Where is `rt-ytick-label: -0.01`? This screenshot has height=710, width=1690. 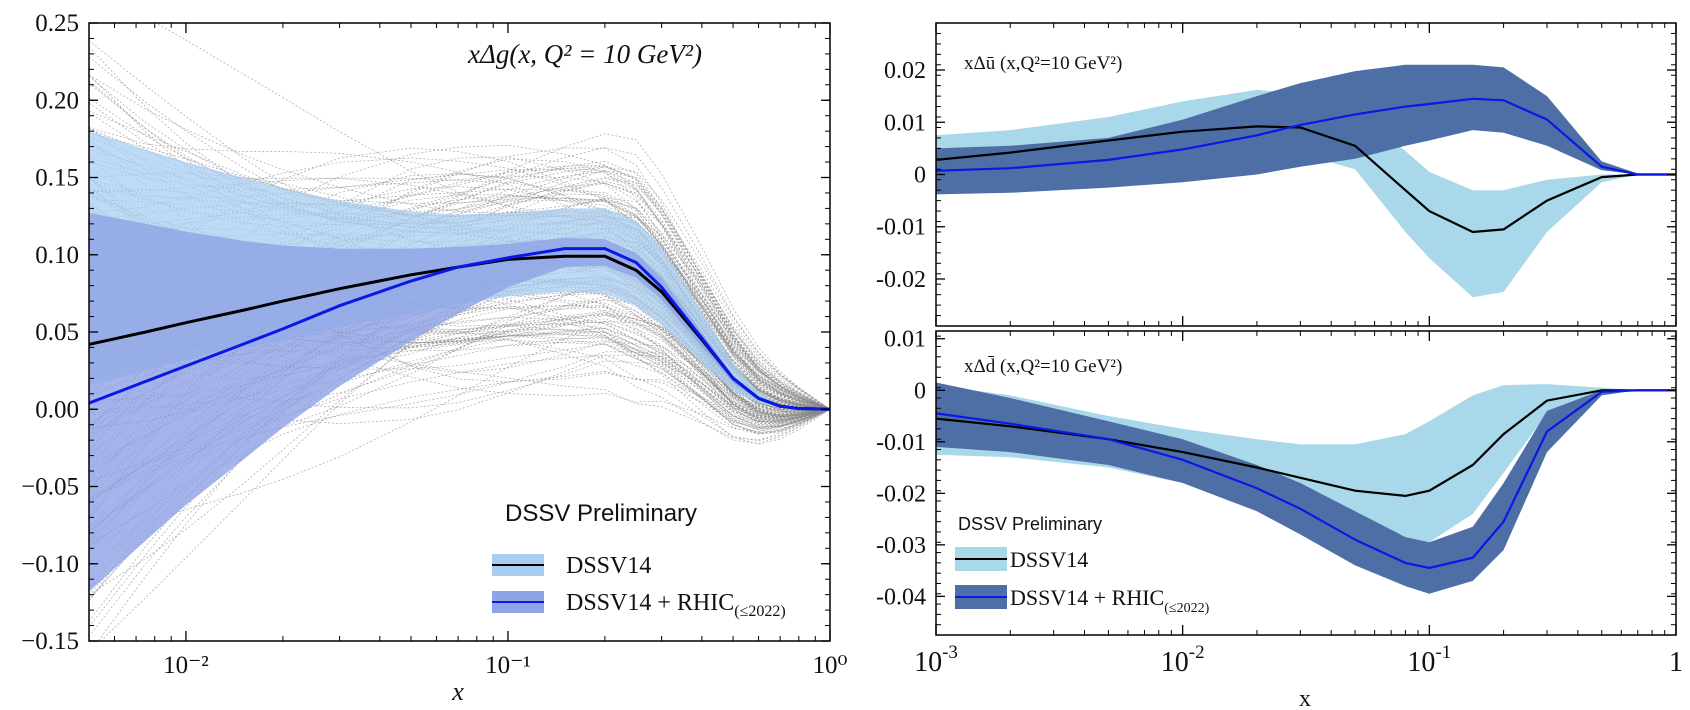
rt-ytick-label: -0.01 is located at coordinates (901, 228).